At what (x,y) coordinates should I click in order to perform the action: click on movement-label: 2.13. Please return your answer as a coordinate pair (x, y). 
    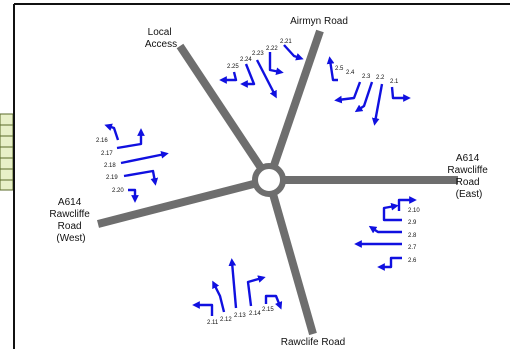
    Looking at the image, I should click on (240, 316).